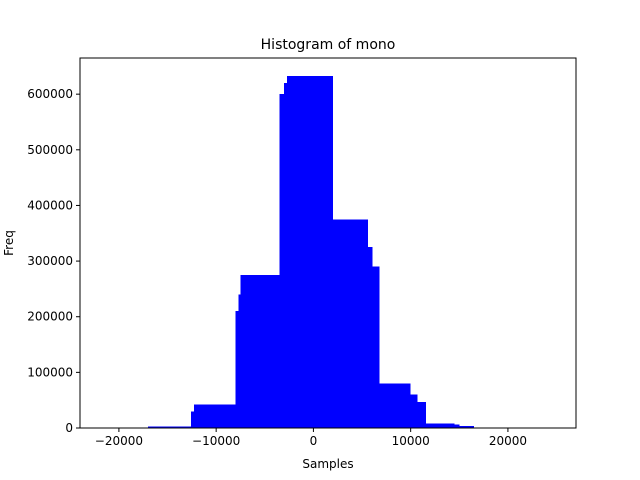  I want to click on y-tick-label: 600000, so click(50, 94).